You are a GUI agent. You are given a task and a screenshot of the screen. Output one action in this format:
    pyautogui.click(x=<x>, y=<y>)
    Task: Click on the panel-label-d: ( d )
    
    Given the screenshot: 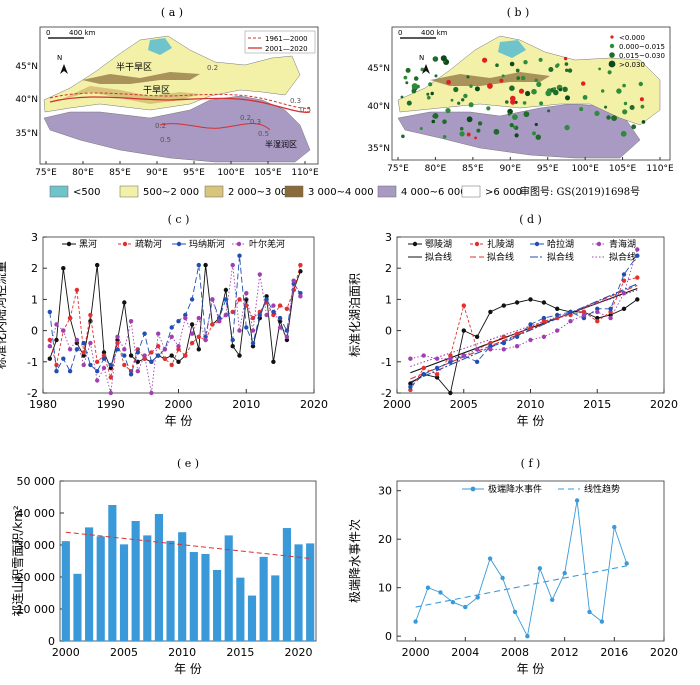 What is the action you would take?
    pyautogui.click(x=530, y=219)
    